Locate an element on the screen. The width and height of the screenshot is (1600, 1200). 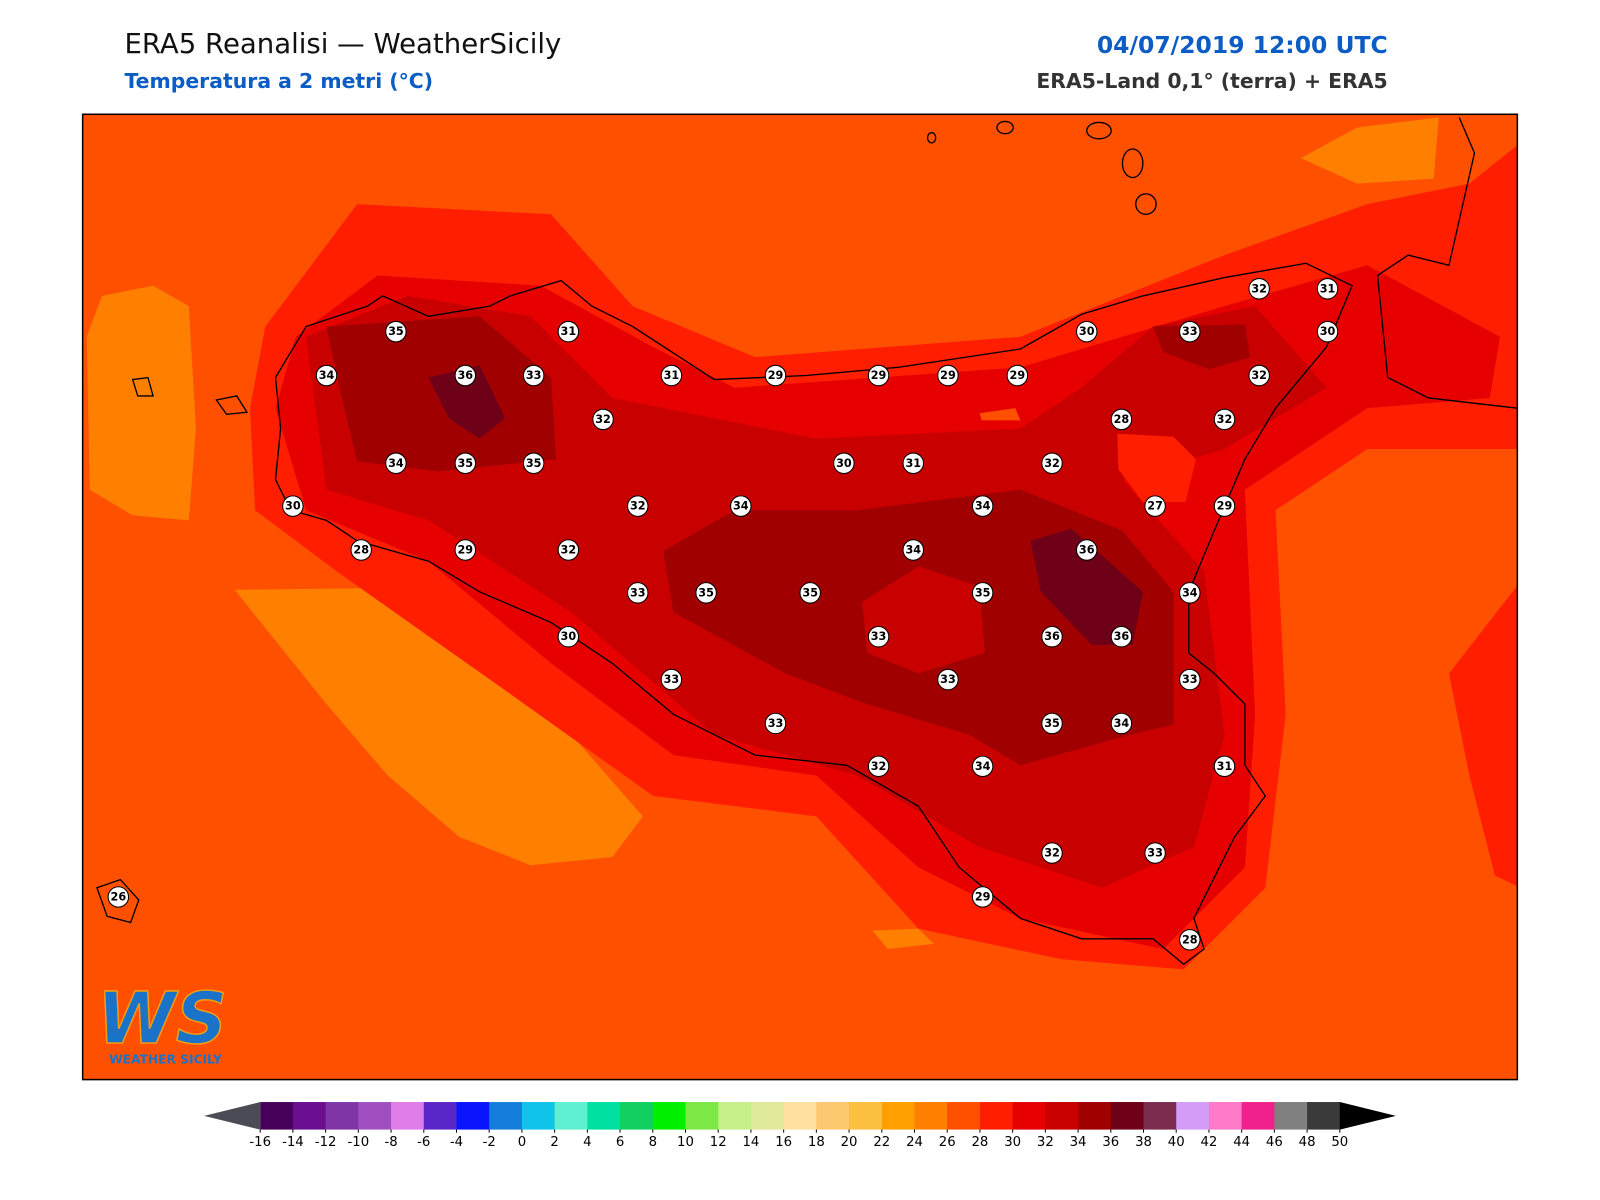
station-value: 31 is located at coordinates (913, 463).